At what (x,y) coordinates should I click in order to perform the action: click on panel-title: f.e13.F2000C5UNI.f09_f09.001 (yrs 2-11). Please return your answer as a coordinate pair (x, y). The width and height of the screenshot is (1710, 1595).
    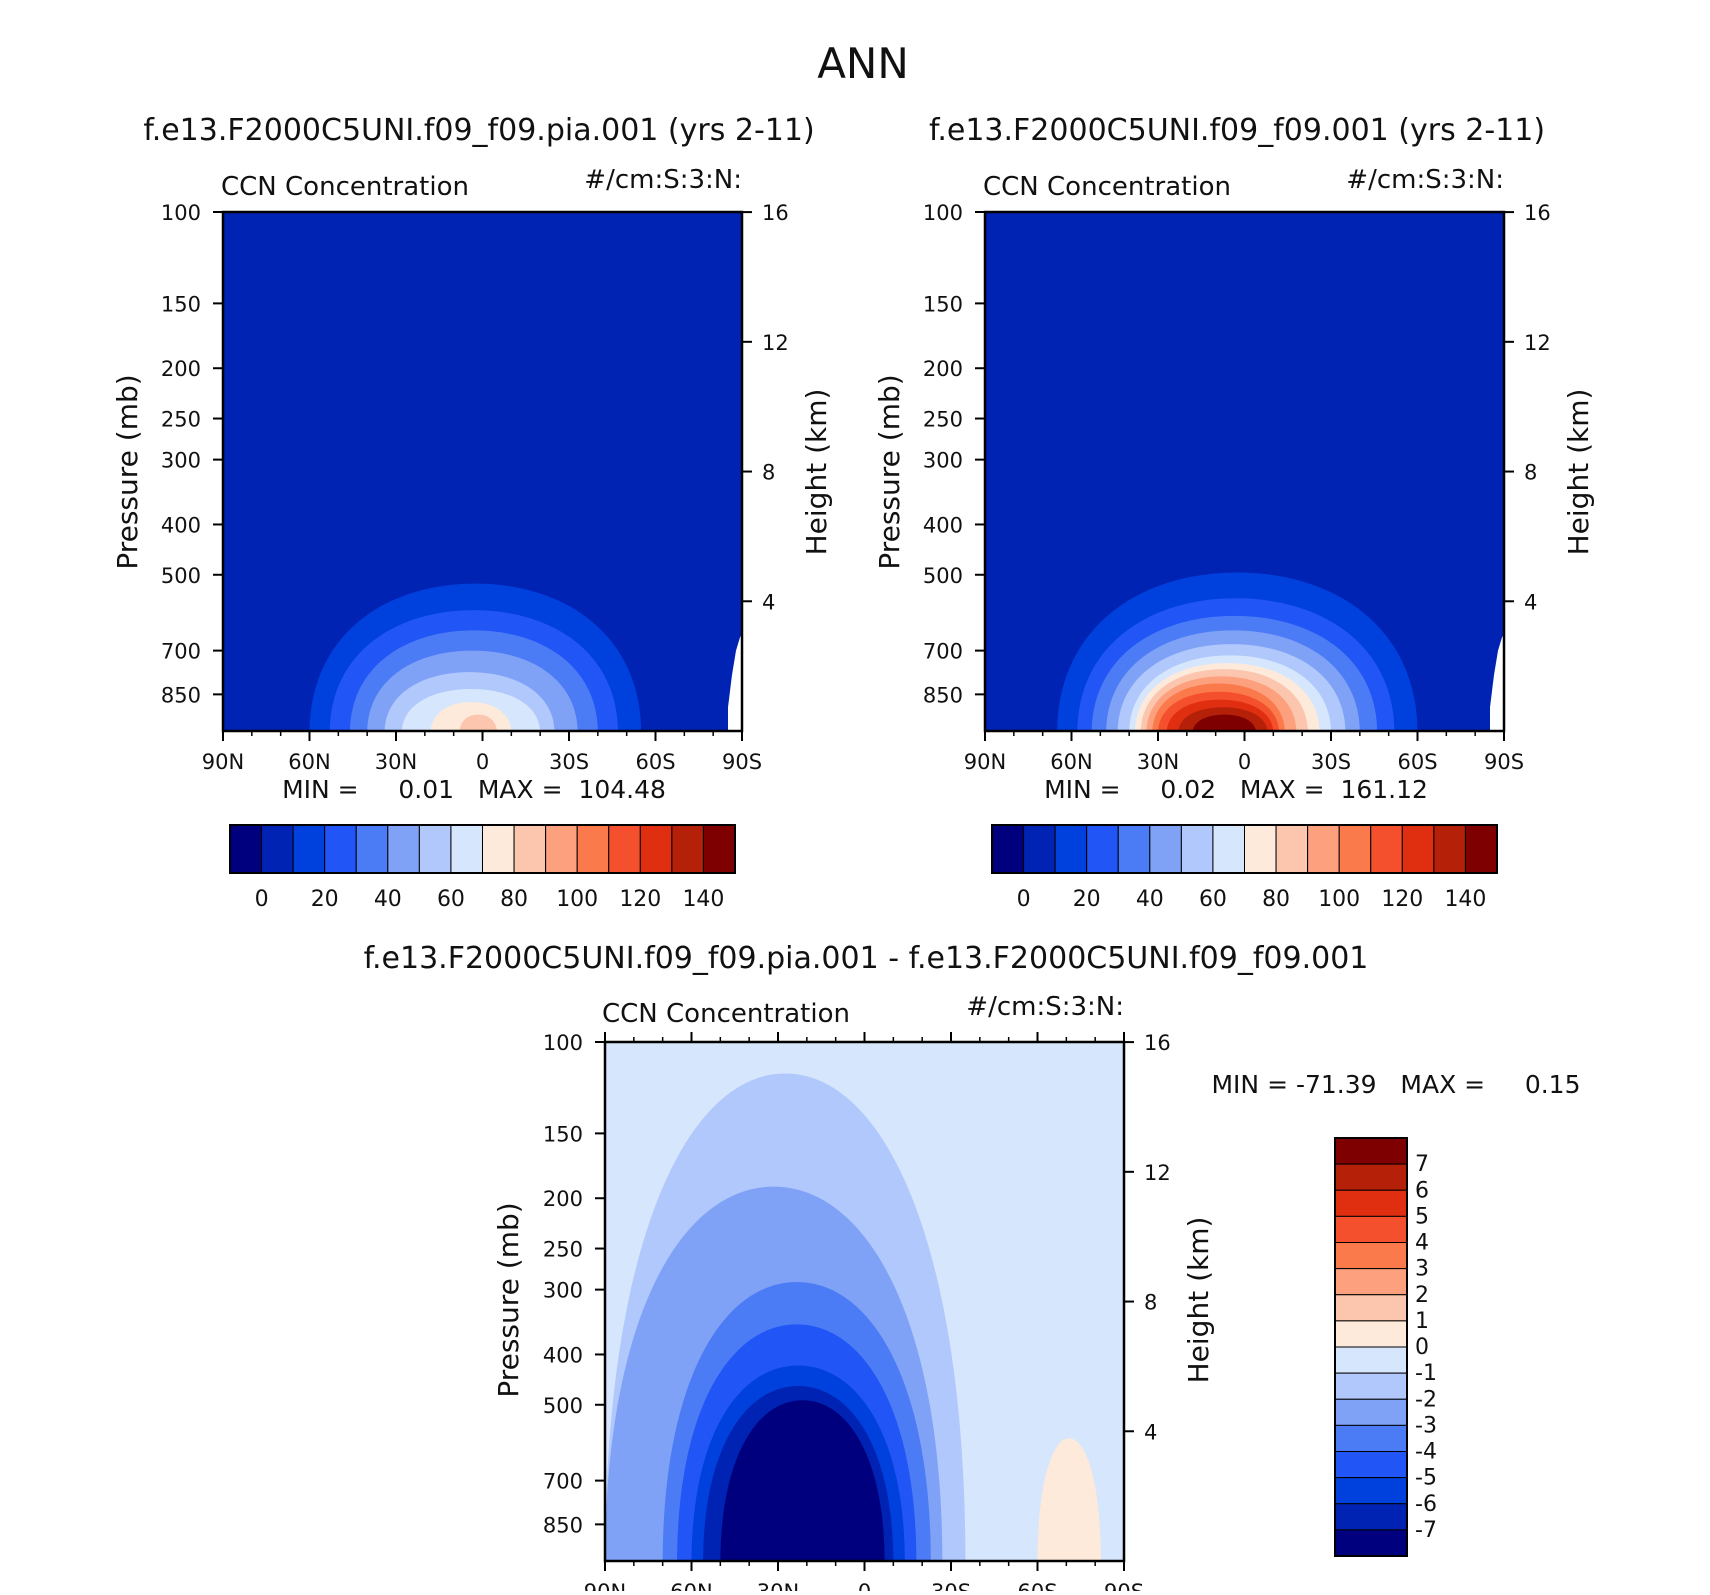
    Looking at the image, I should click on (1237, 130).